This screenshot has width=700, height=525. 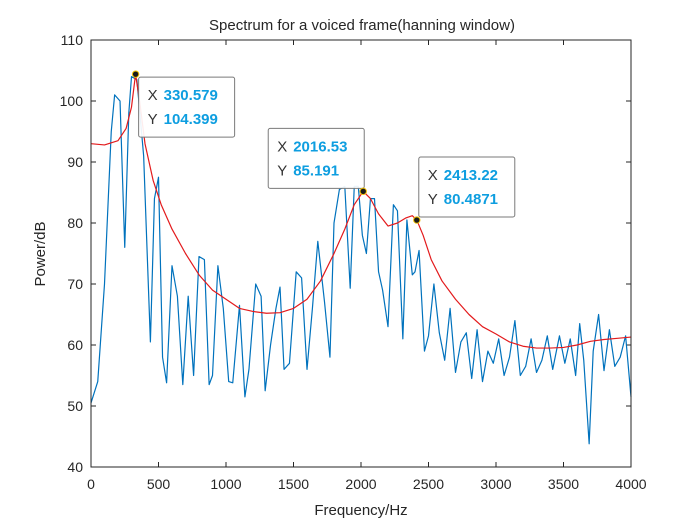 What do you see at coordinates (360, 484) in the screenshot?
I see `x-tick-label: 2000` at bounding box center [360, 484].